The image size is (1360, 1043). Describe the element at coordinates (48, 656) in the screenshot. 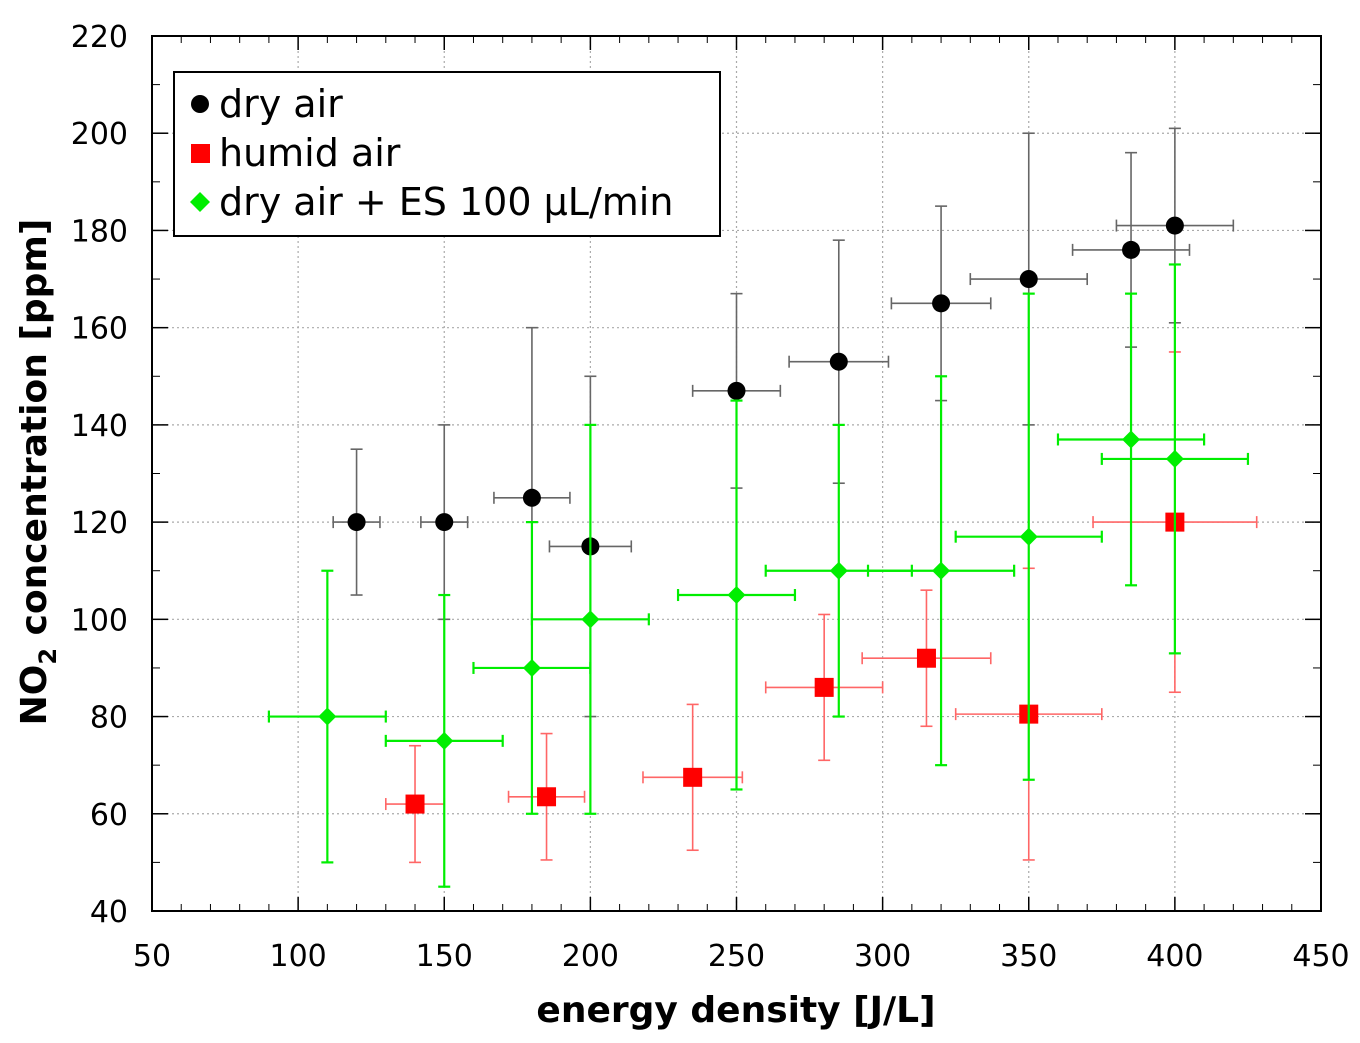

I see `y-axis-title-subscript: 2` at that location.